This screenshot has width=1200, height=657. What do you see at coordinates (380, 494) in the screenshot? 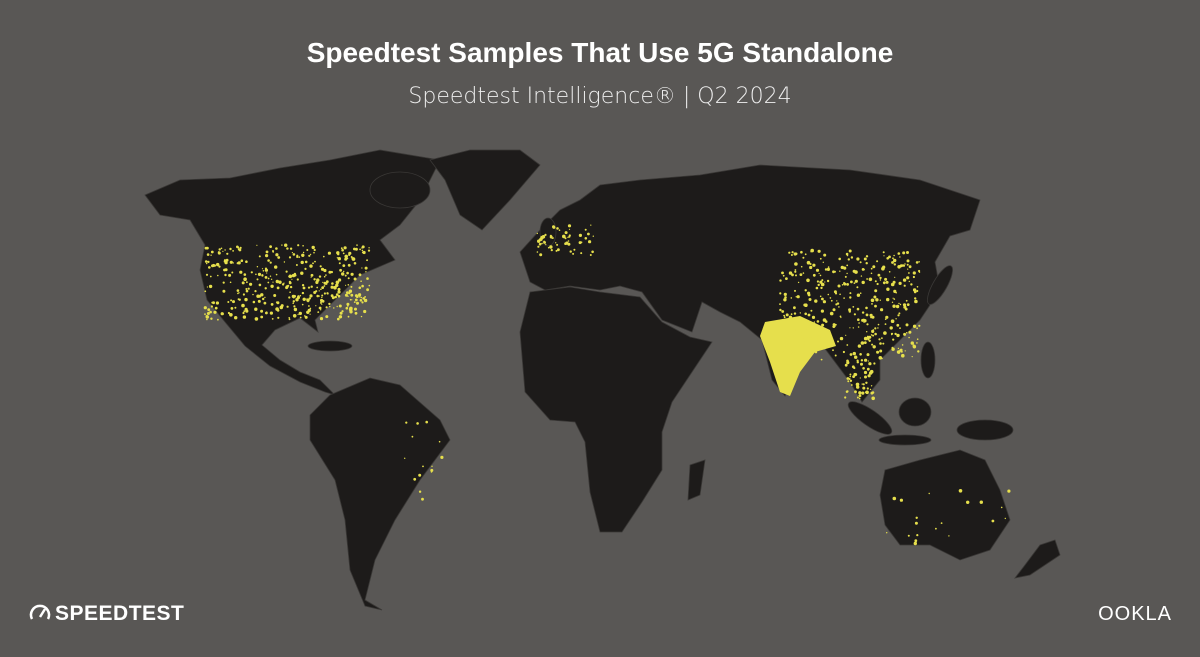
I see `south-america` at bounding box center [380, 494].